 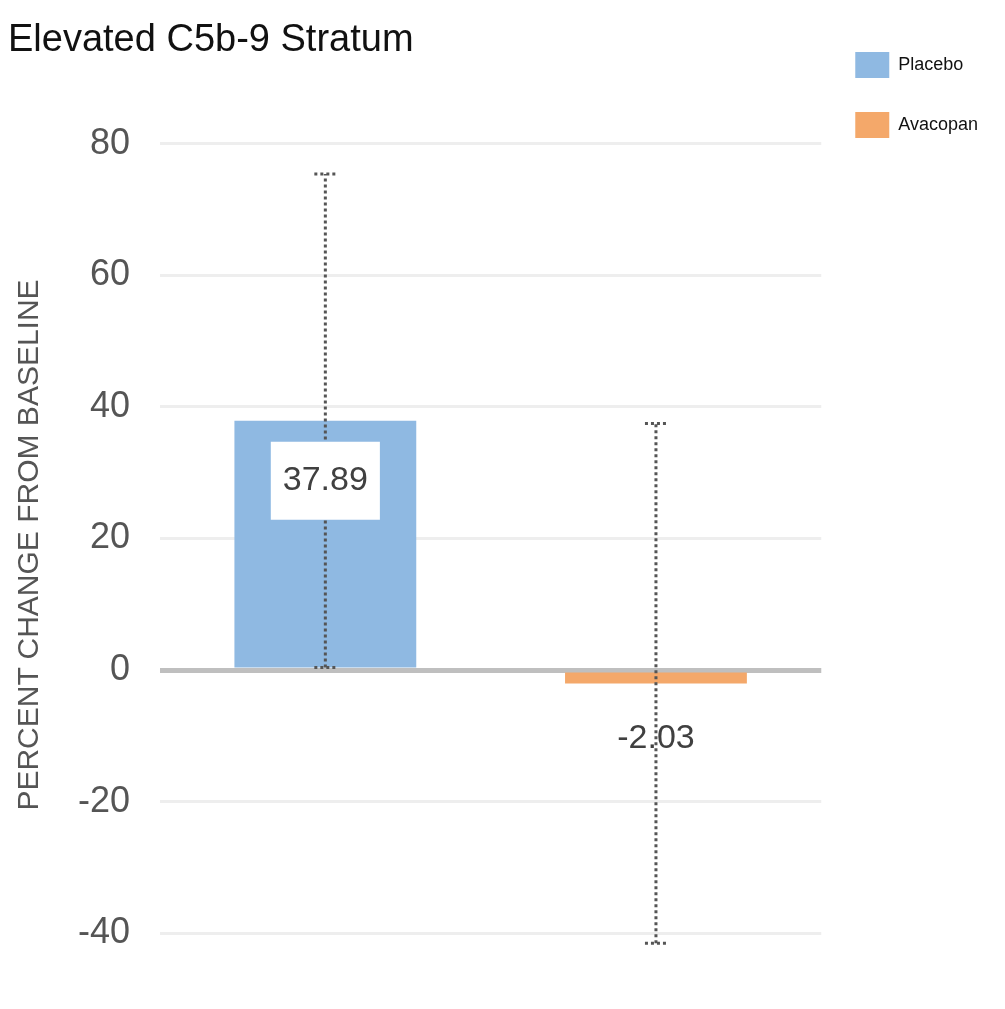 What do you see at coordinates (104, 931) in the screenshot?
I see `y-tick-label: -40` at bounding box center [104, 931].